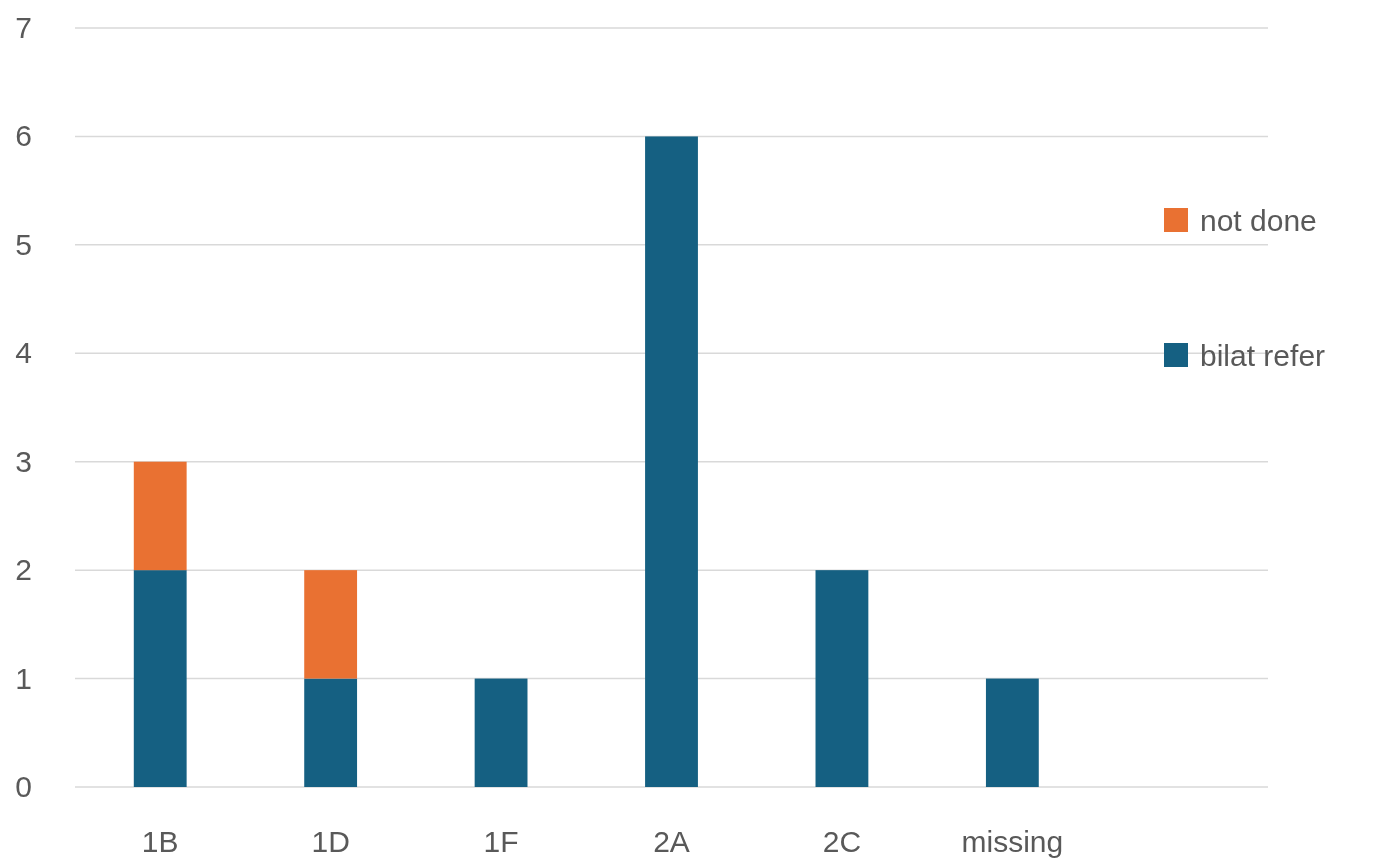 Image resolution: width=1381 pixels, height=861 pixels. I want to click on y-tick-label: 0, so click(23, 786).